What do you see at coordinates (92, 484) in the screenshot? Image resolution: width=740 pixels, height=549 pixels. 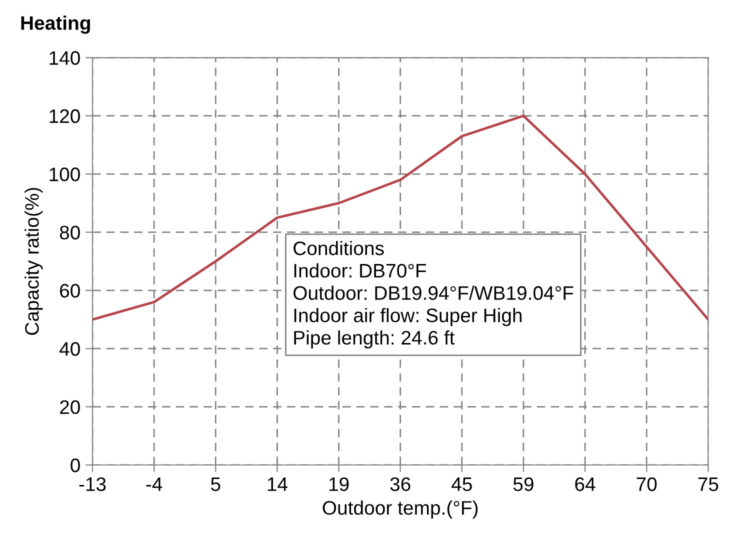 I see `x-tick-label: -13` at bounding box center [92, 484].